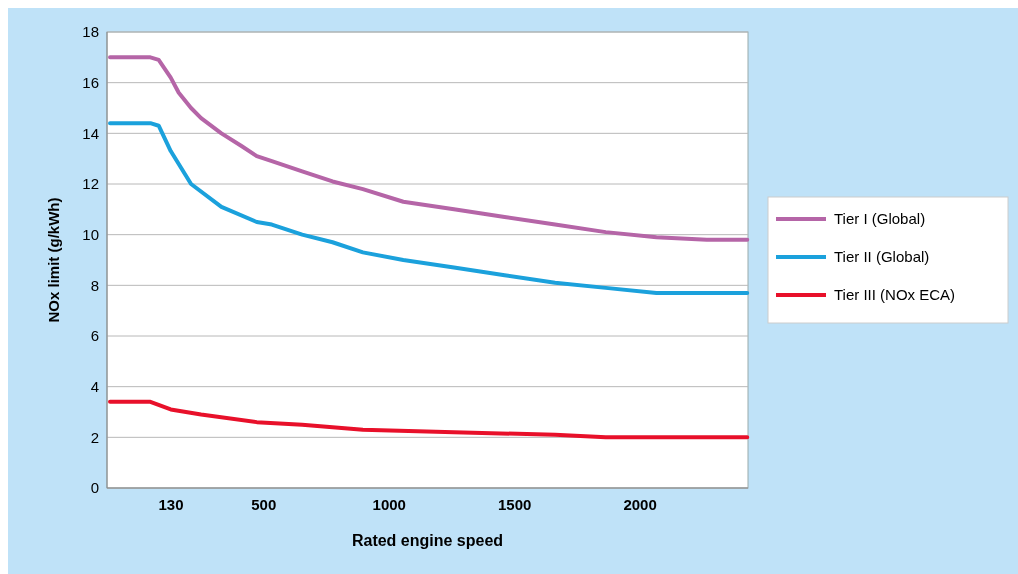 The image size is (1018, 574). What do you see at coordinates (389, 504) in the screenshot?
I see `x-tick-label: 1000` at bounding box center [389, 504].